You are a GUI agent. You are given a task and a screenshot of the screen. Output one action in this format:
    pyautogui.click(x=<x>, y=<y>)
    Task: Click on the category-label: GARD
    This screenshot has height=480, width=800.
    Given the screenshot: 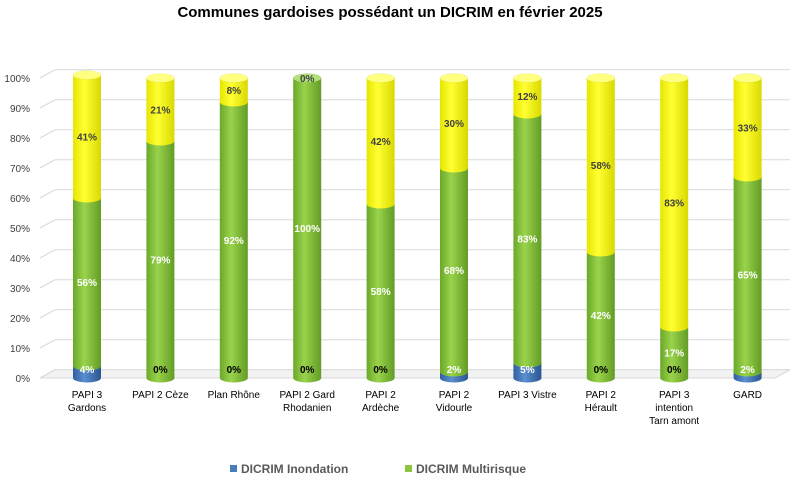 What is the action you would take?
    pyautogui.click(x=747, y=395)
    